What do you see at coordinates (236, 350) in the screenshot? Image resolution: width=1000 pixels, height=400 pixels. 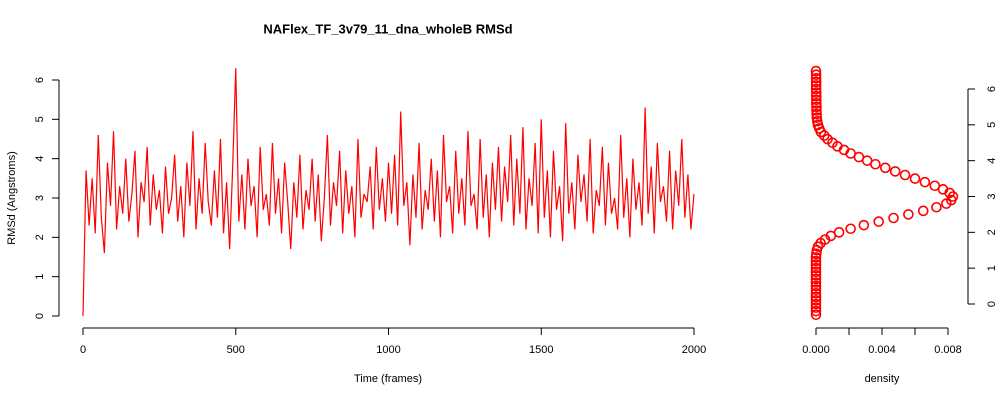 I see `x-tick-label: 500` at bounding box center [236, 350].